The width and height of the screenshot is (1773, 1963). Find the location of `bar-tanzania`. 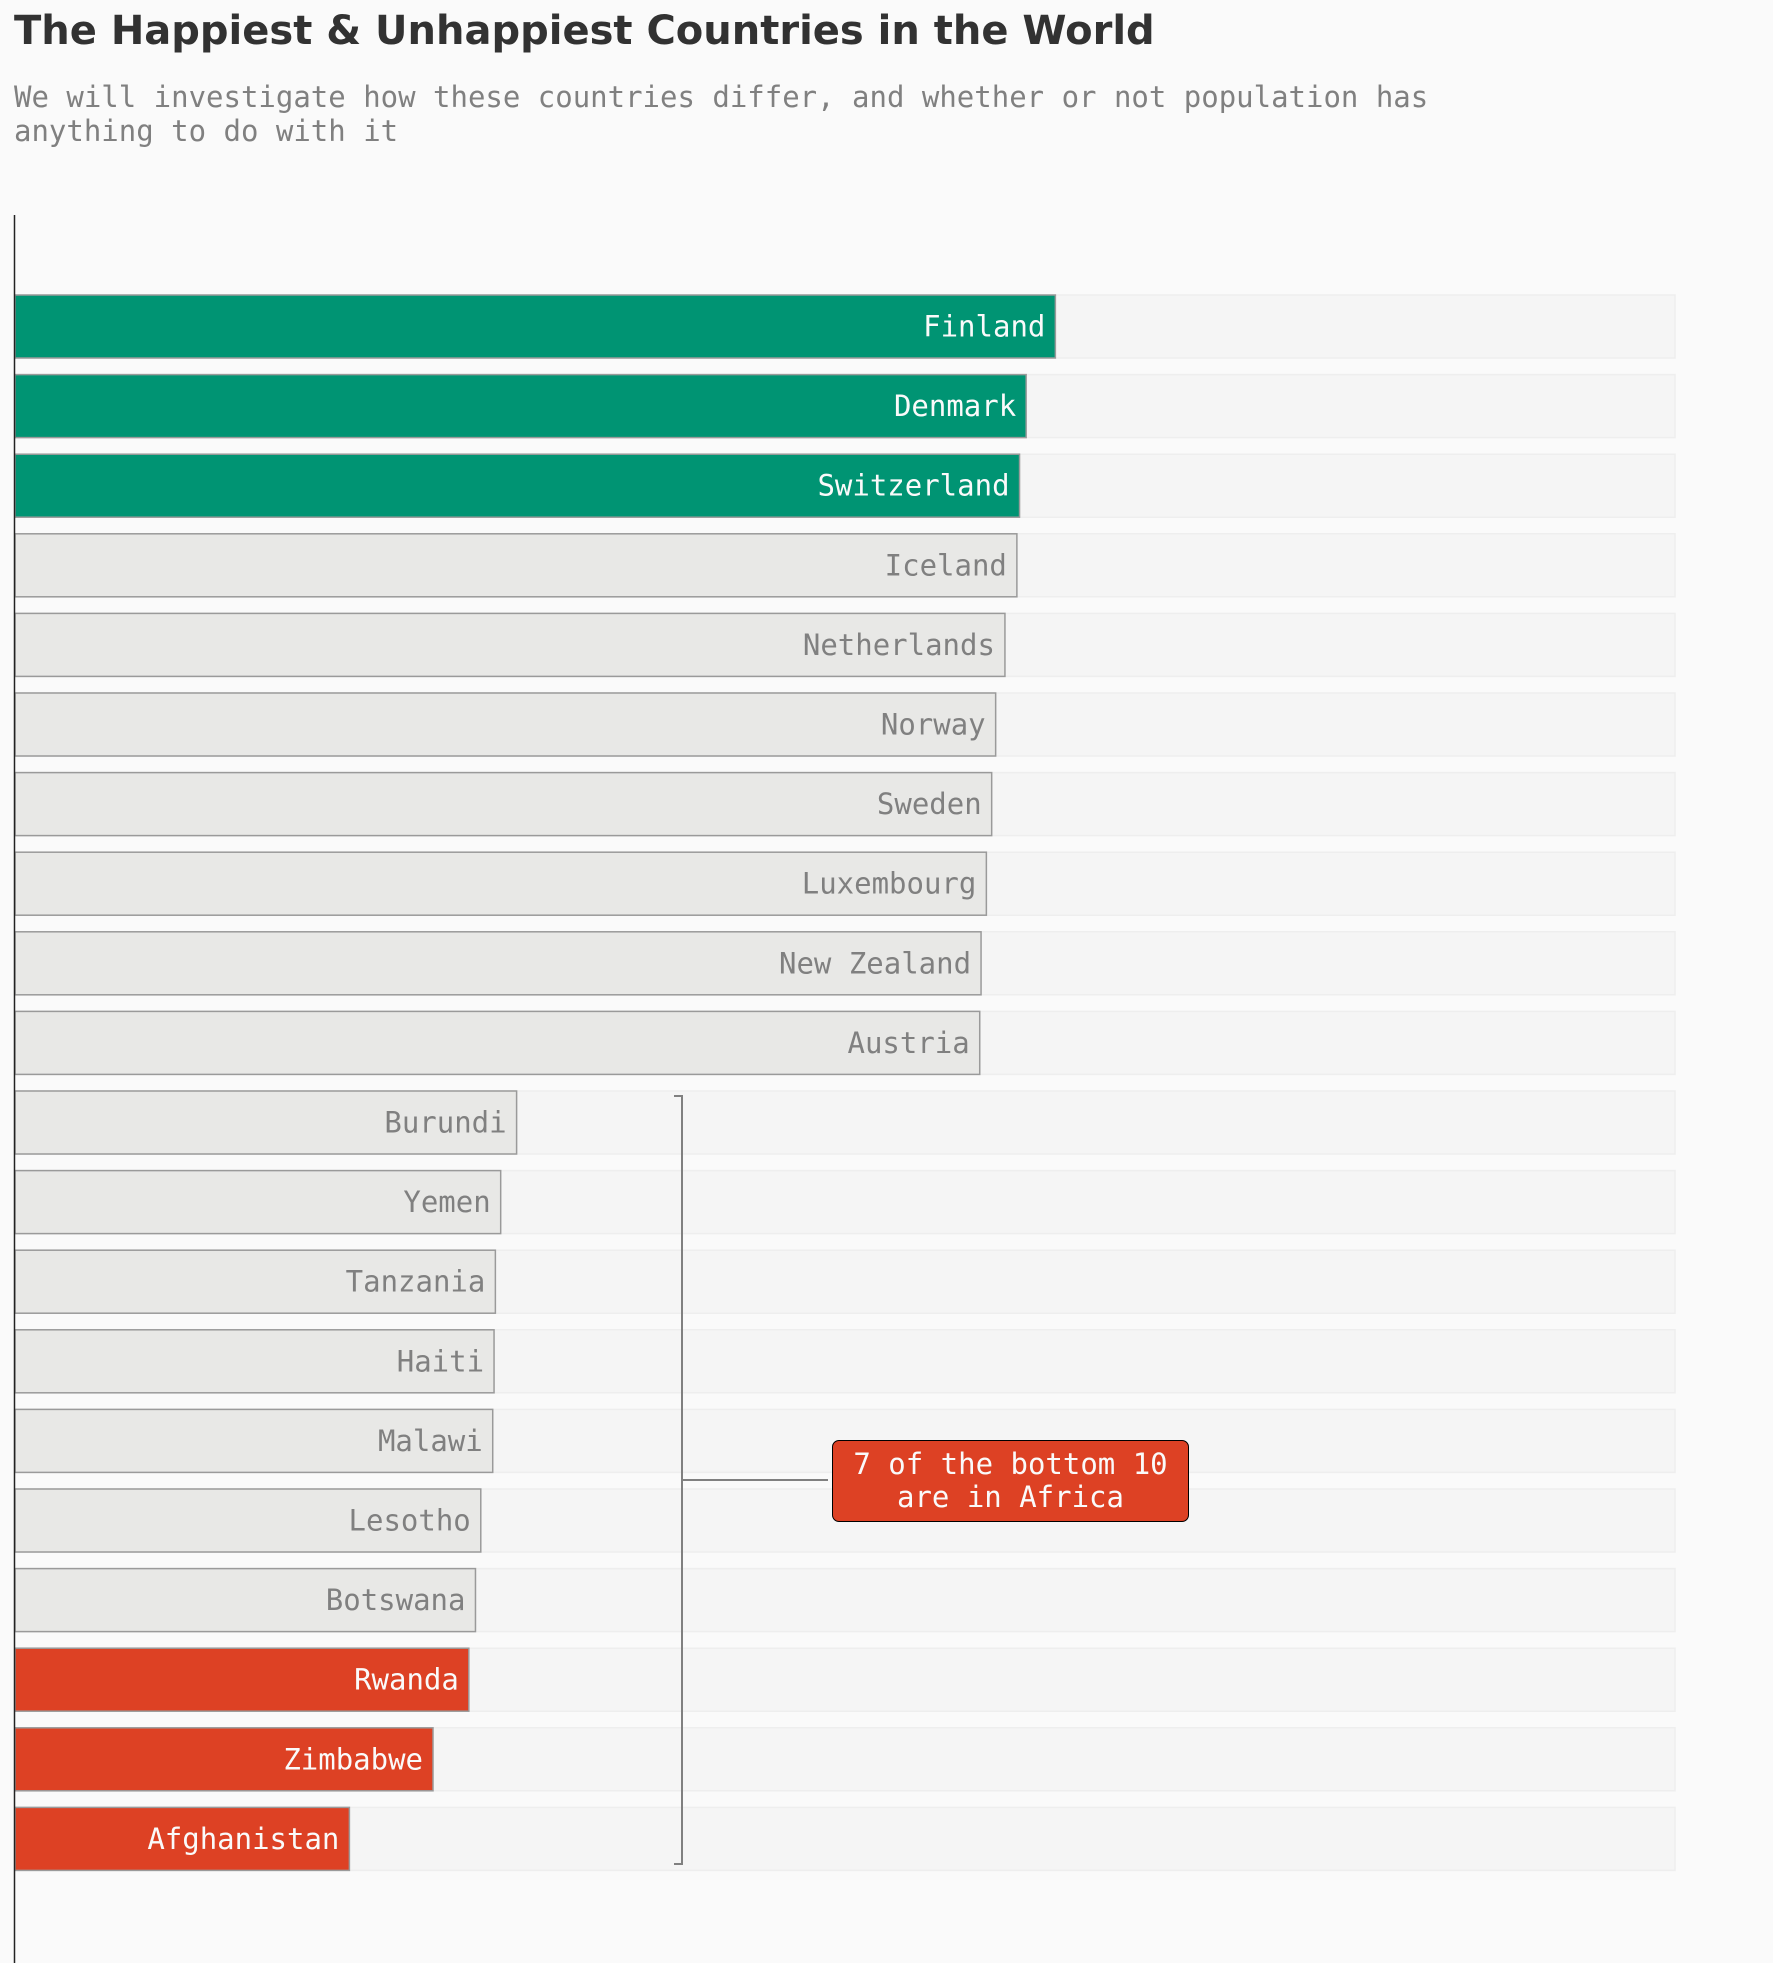

bar-tanzania is located at coordinates (255, 1281).